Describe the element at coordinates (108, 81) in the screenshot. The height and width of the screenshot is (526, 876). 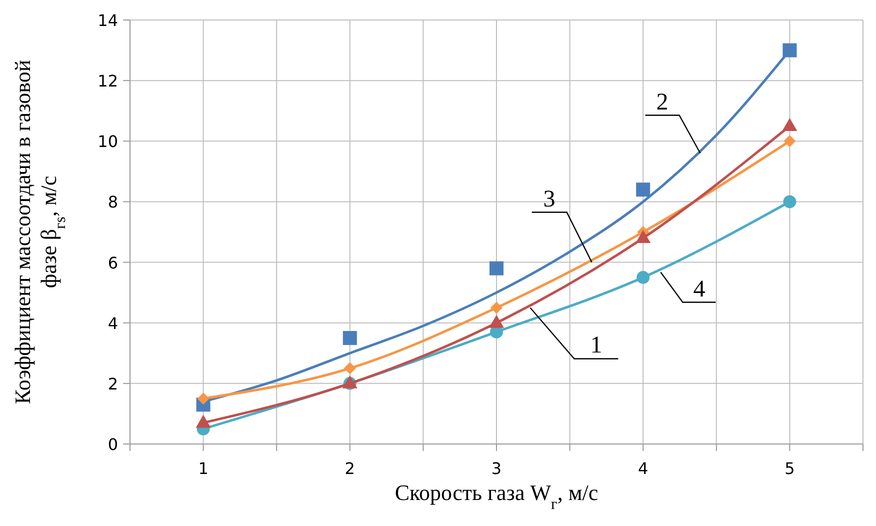
I see `y-tick-label: 12` at that location.